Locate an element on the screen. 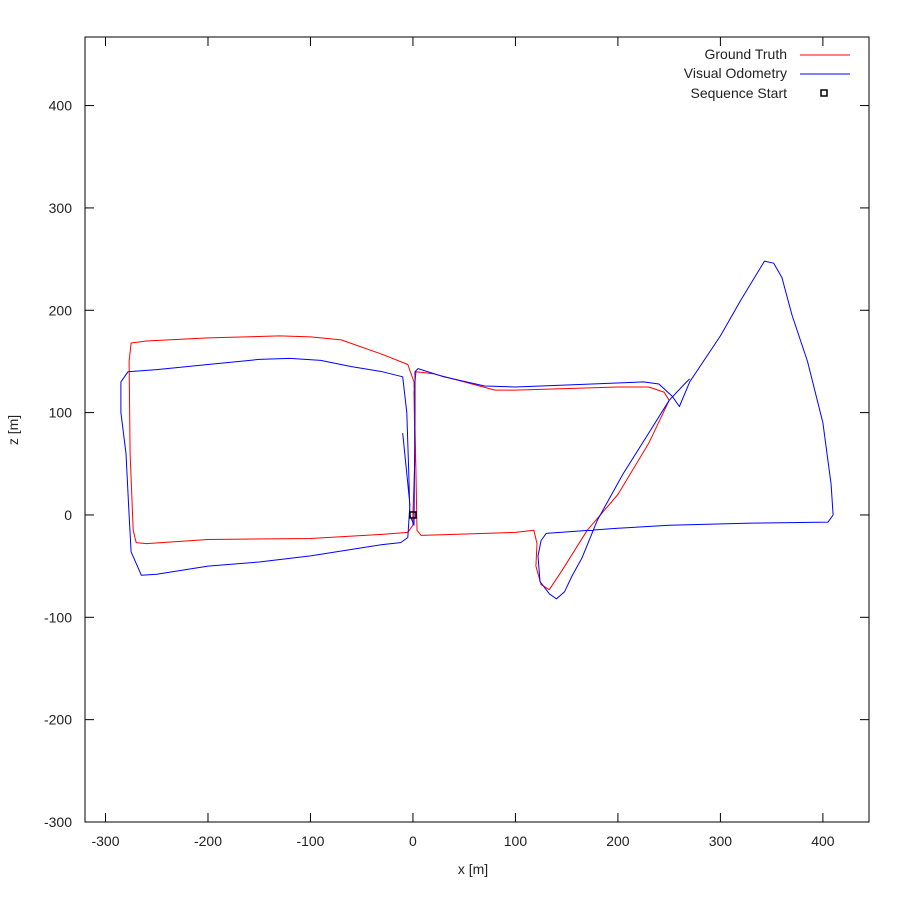 This screenshot has width=900, height=905. x-tick-label: -100 is located at coordinates (310, 841).